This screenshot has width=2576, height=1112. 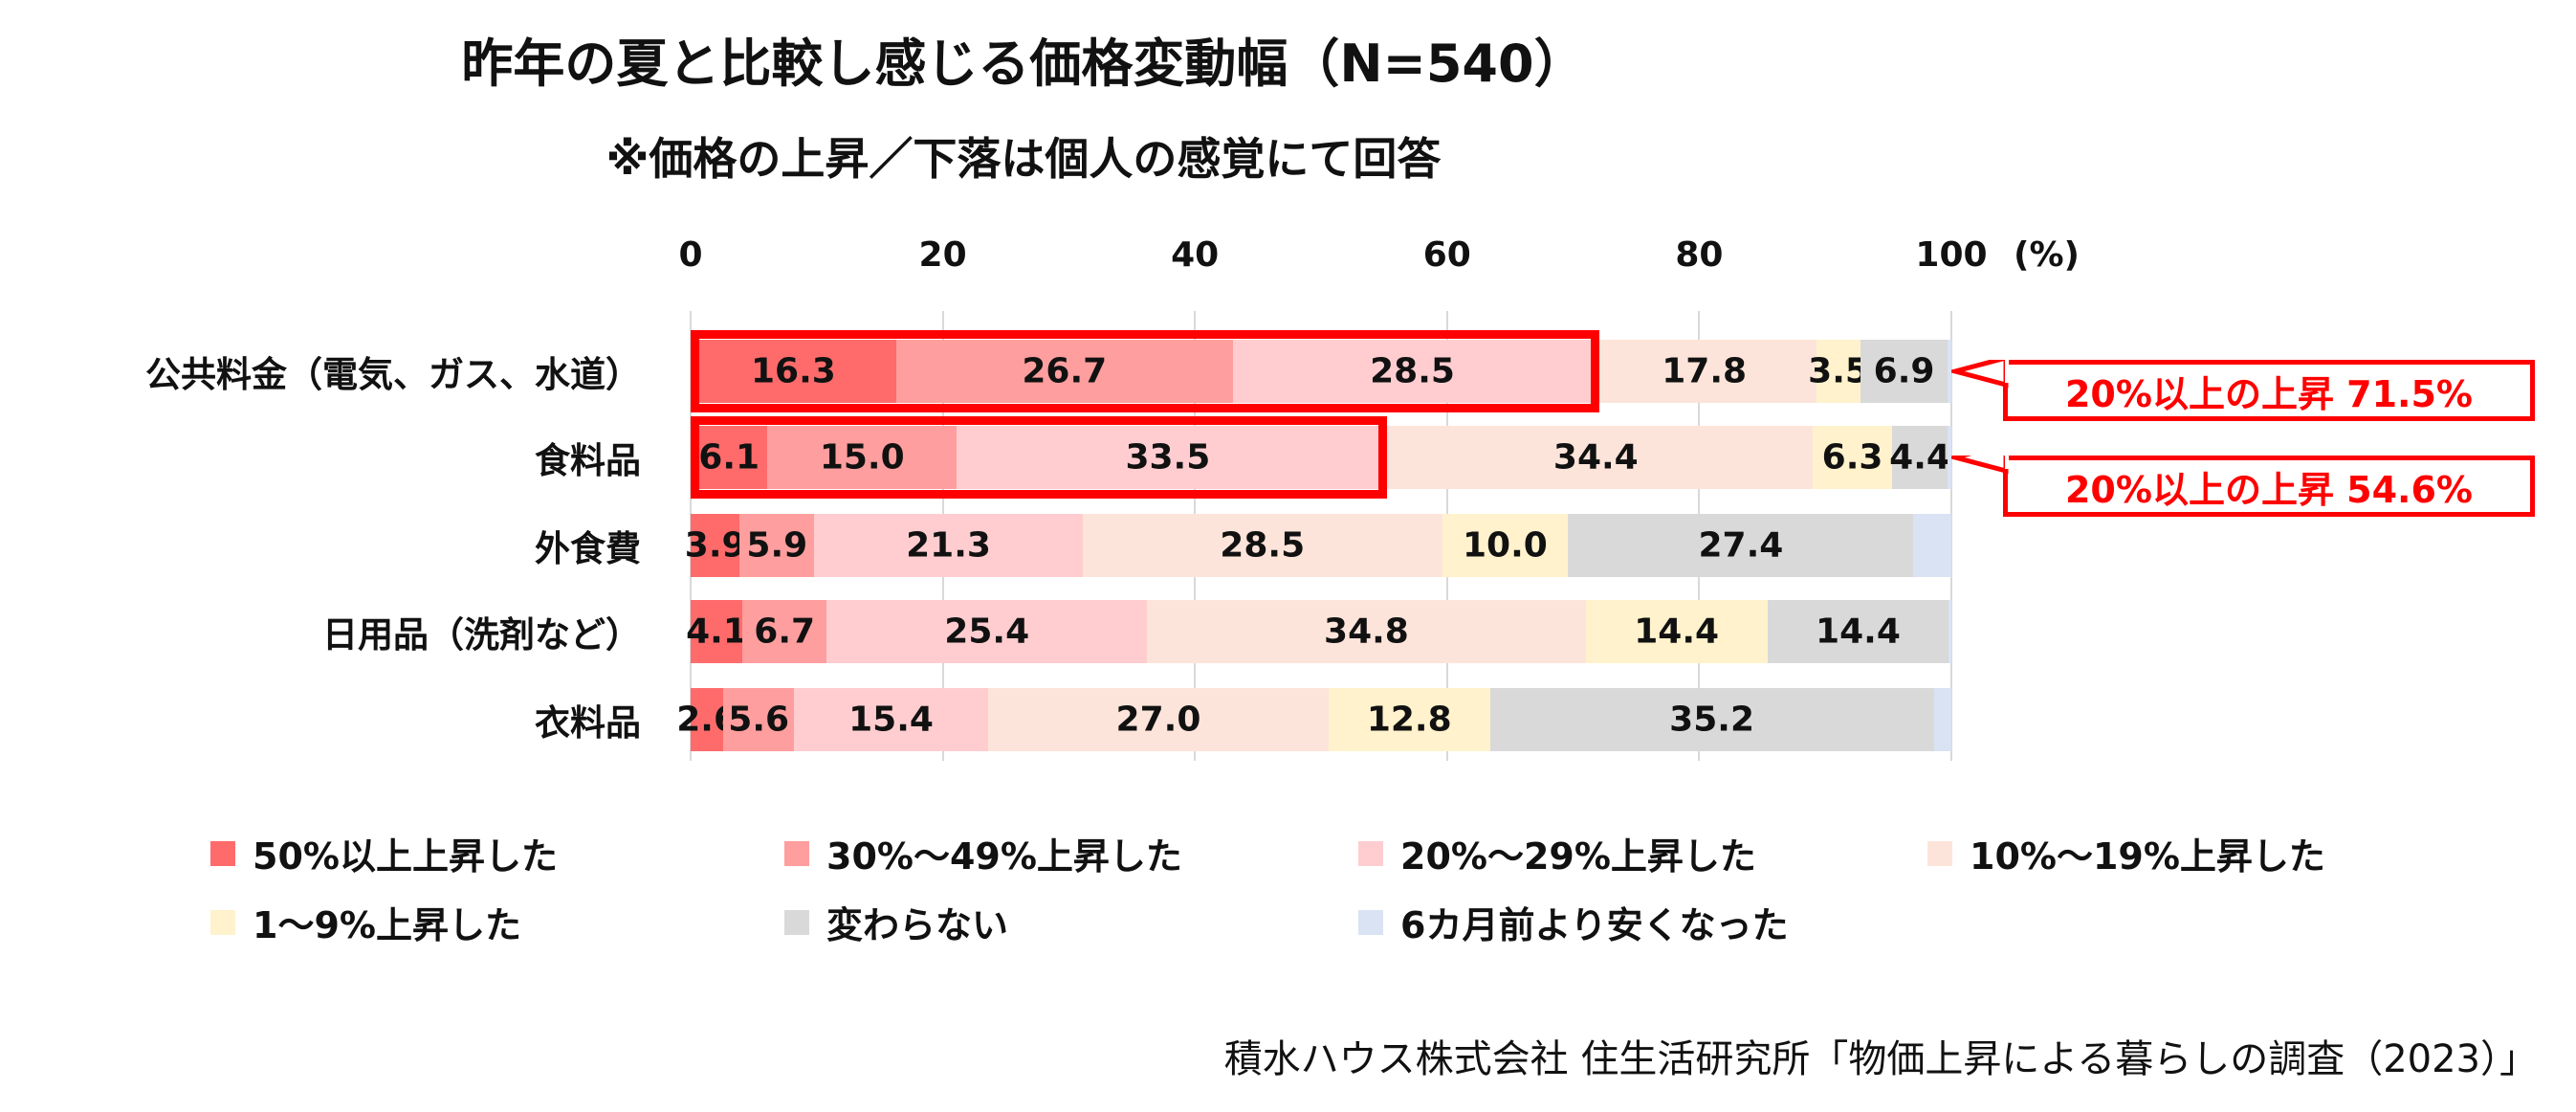 I want to click on data-label: 25.4, so click(x=987, y=632).